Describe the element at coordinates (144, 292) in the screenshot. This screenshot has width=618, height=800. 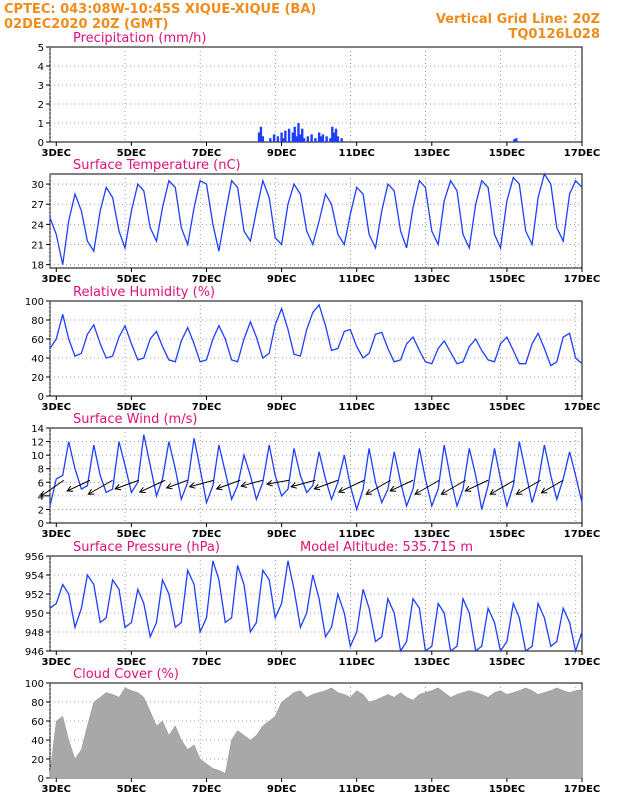
I see `panel-title: Relative Humidity (%)` at that location.